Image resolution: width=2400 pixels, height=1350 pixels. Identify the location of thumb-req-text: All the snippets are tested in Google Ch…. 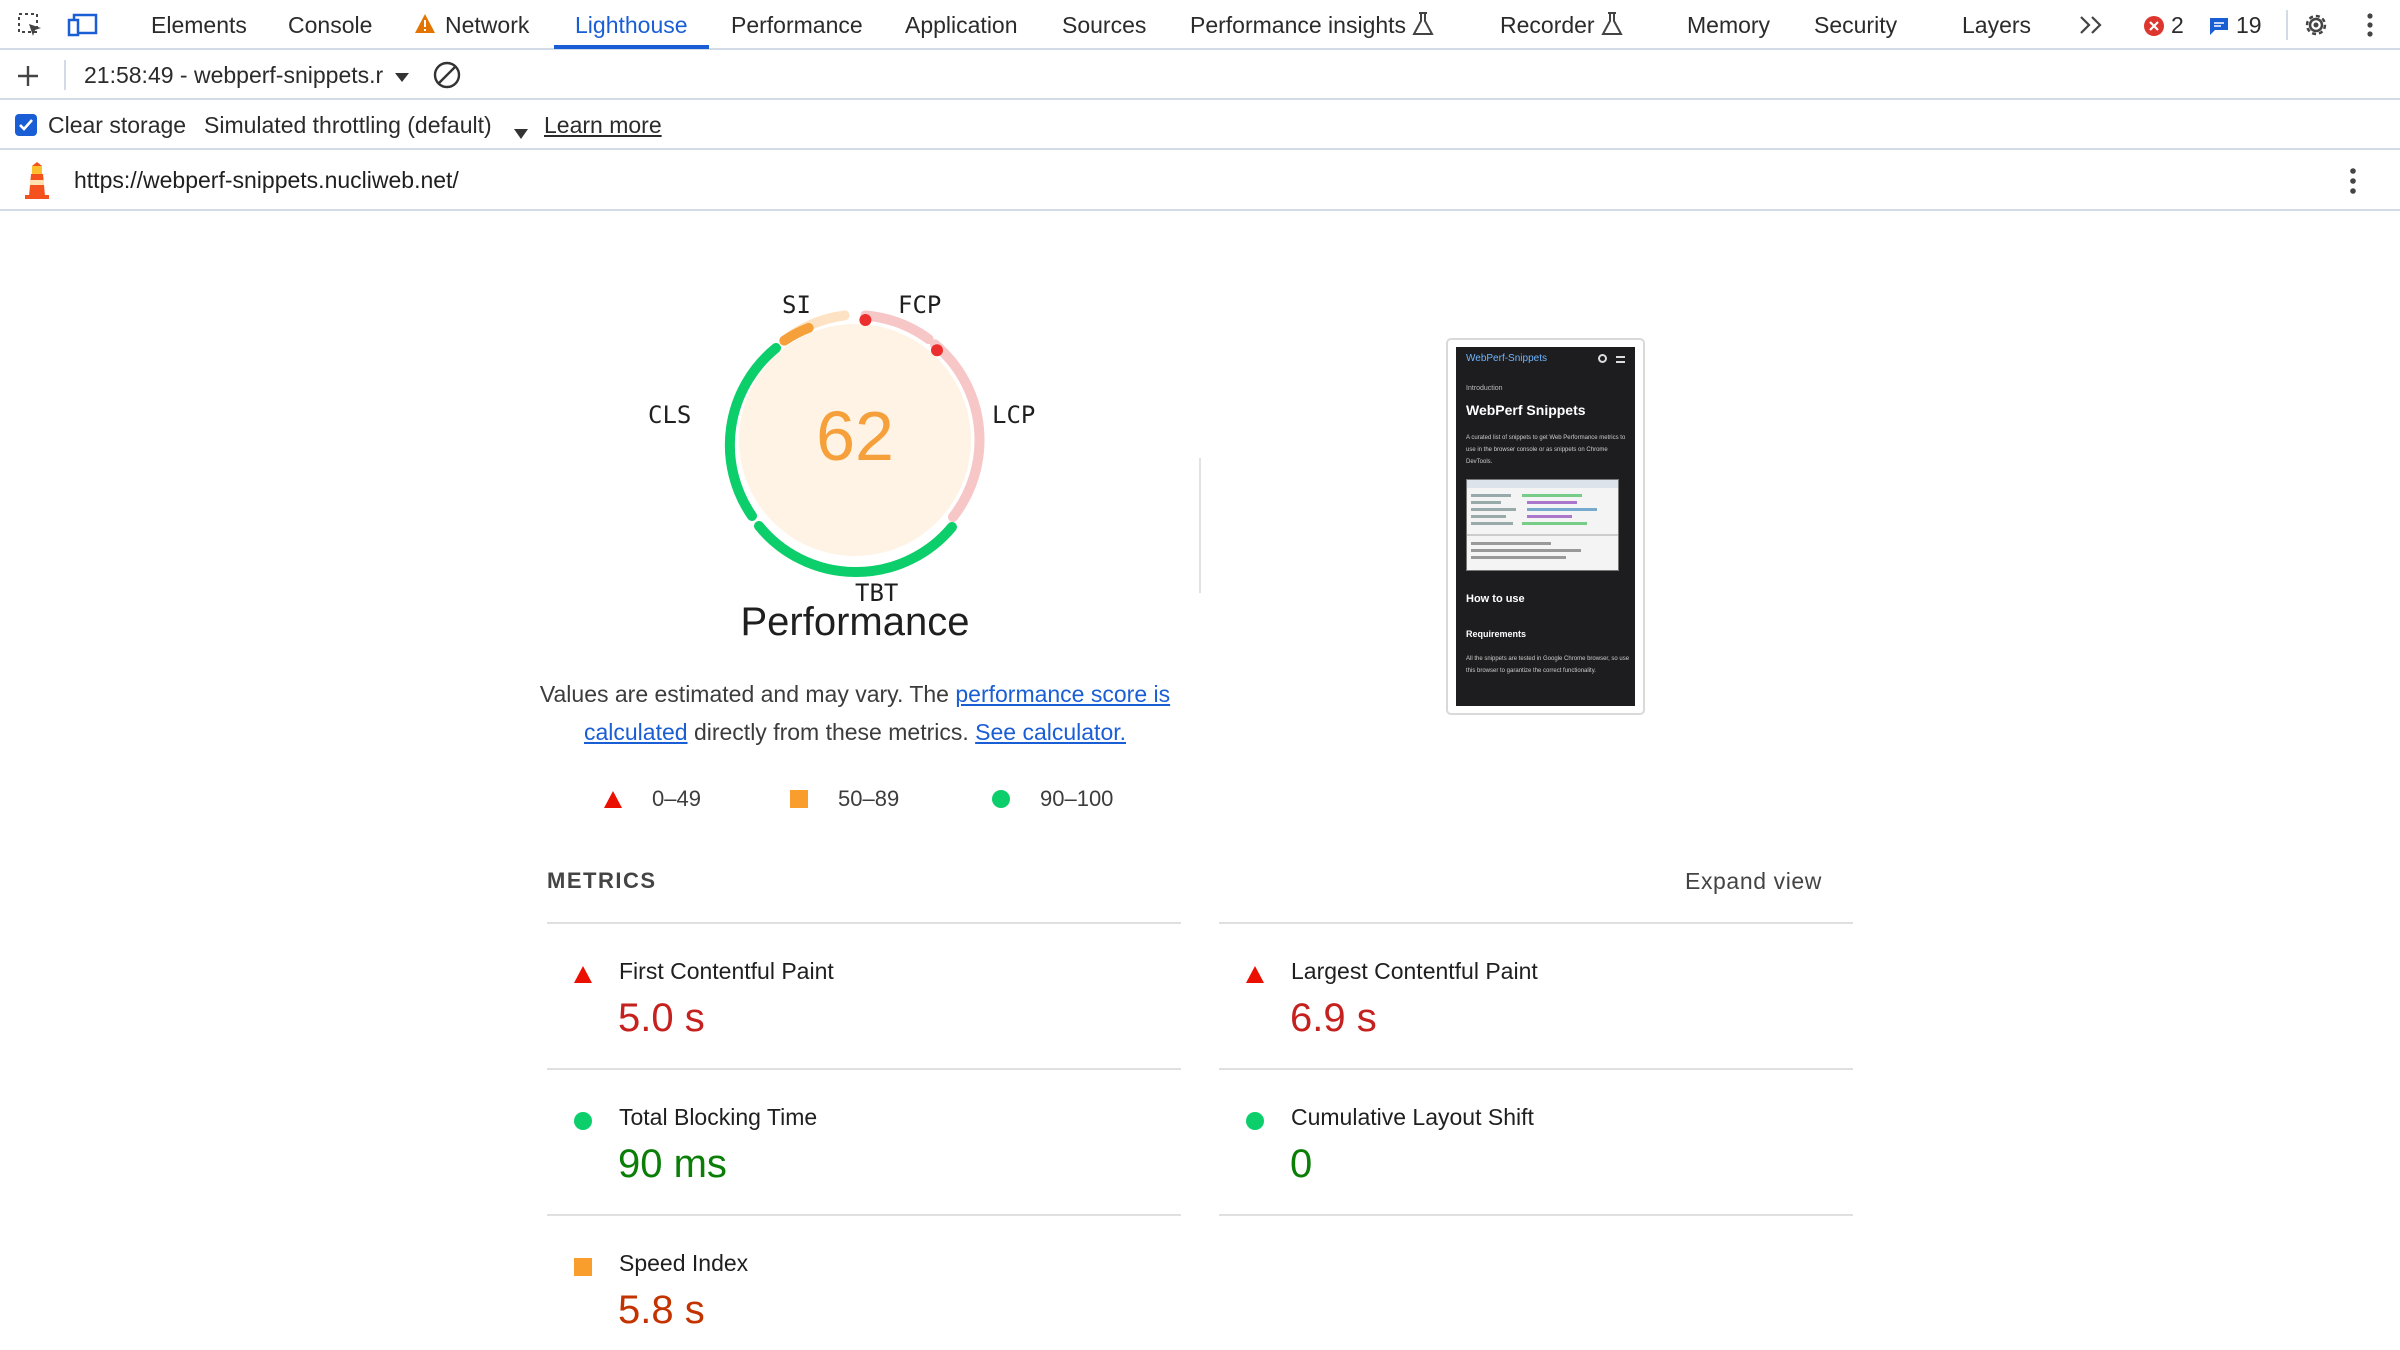
(1548, 665).